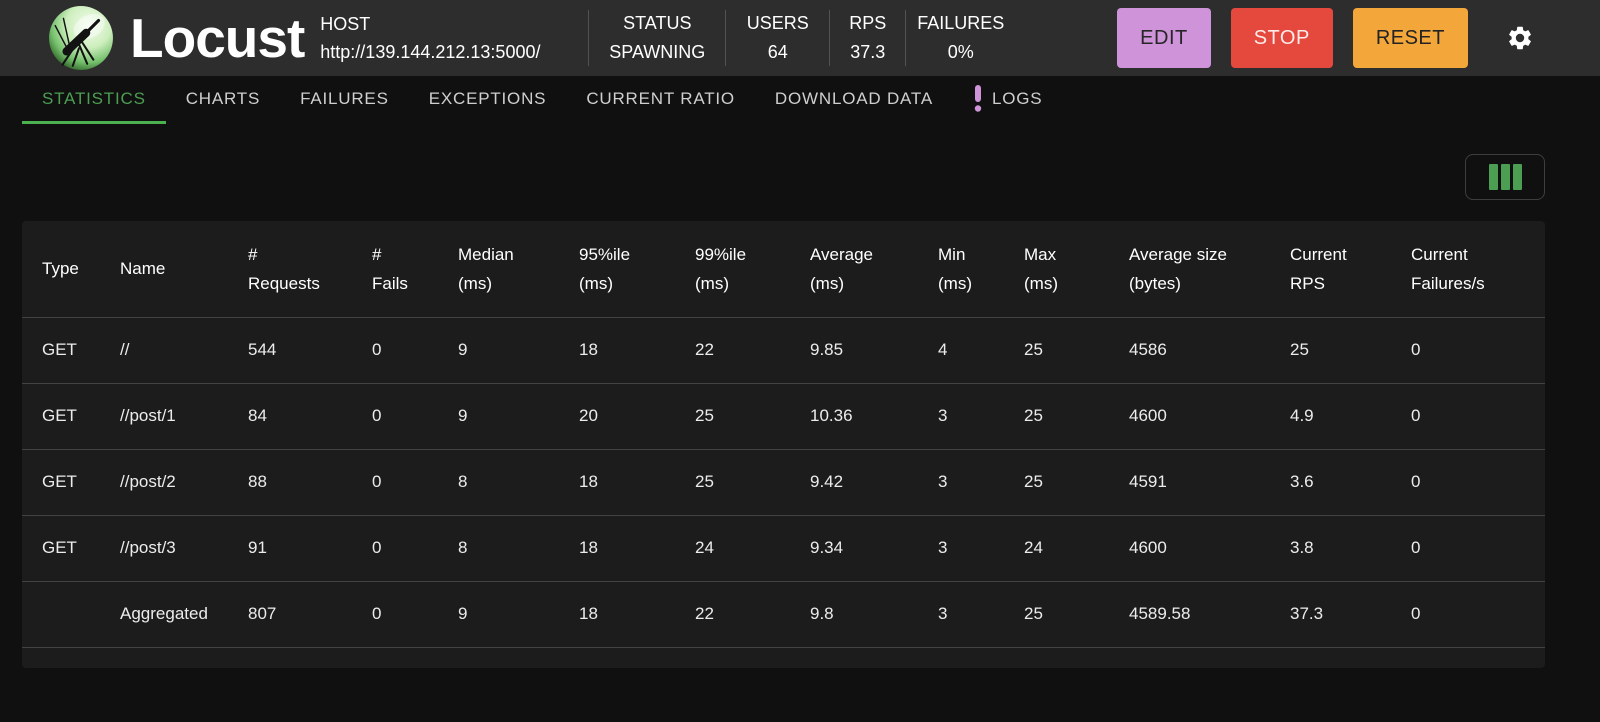 This screenshot has width=1600, height=722. I want to click on exclamation-icon, so click(978, 98).